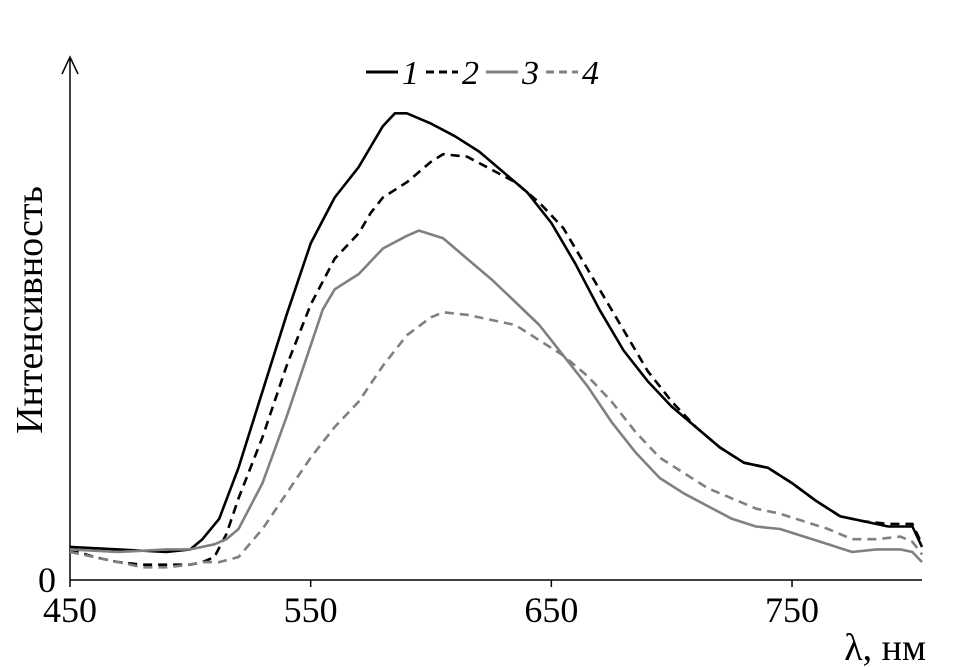 The image size is (955, 667). What do you see at coordinates (410, 73) in the screenshot?
I see `legend-label-1: 1` at bounding box center [410, 73].